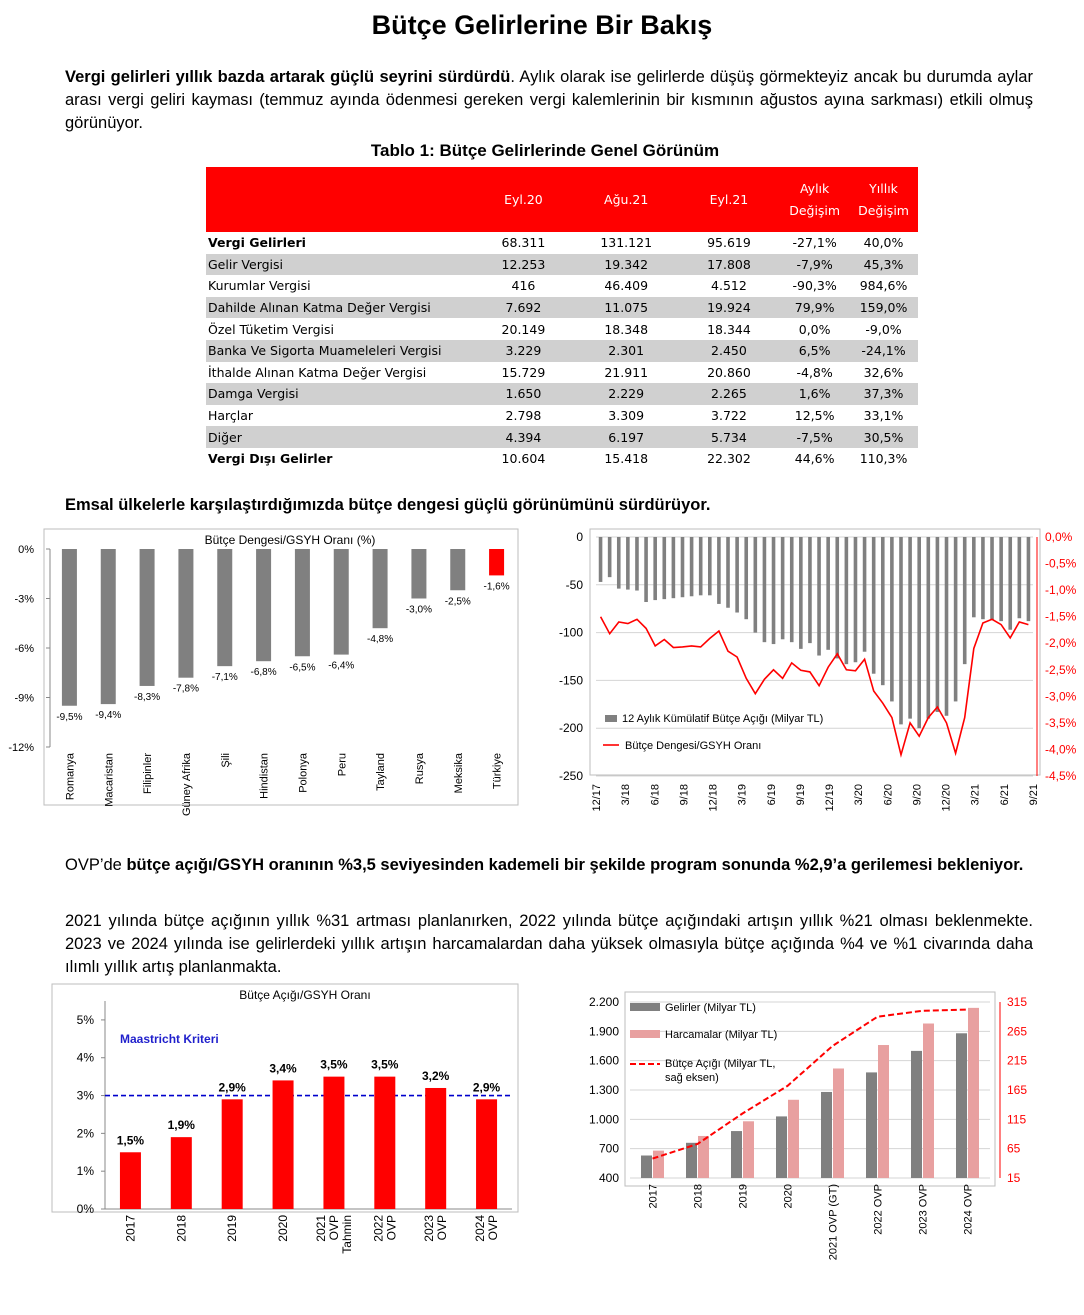 The height and width of the screenshot is (1315, 1084). Describe the element at coordinates (86, 1171) in the screenshot. I see `y-tick-label: 1%` at that location.